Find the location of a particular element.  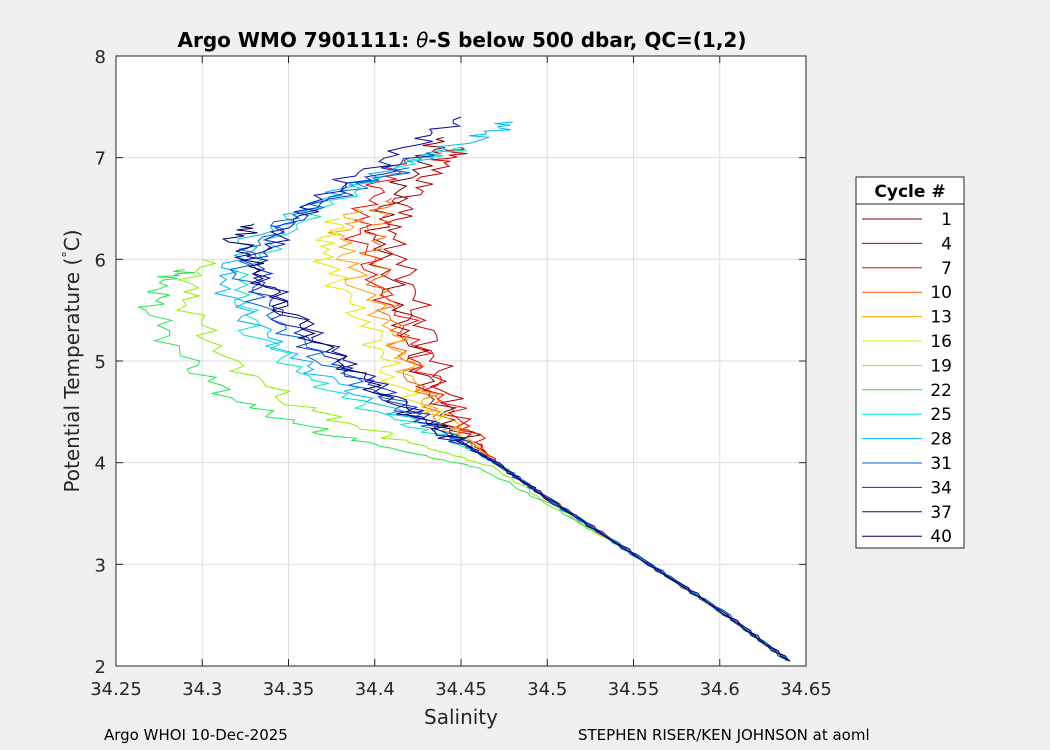

x-tick-label: 34.45 is located at coordinates (461, 689).